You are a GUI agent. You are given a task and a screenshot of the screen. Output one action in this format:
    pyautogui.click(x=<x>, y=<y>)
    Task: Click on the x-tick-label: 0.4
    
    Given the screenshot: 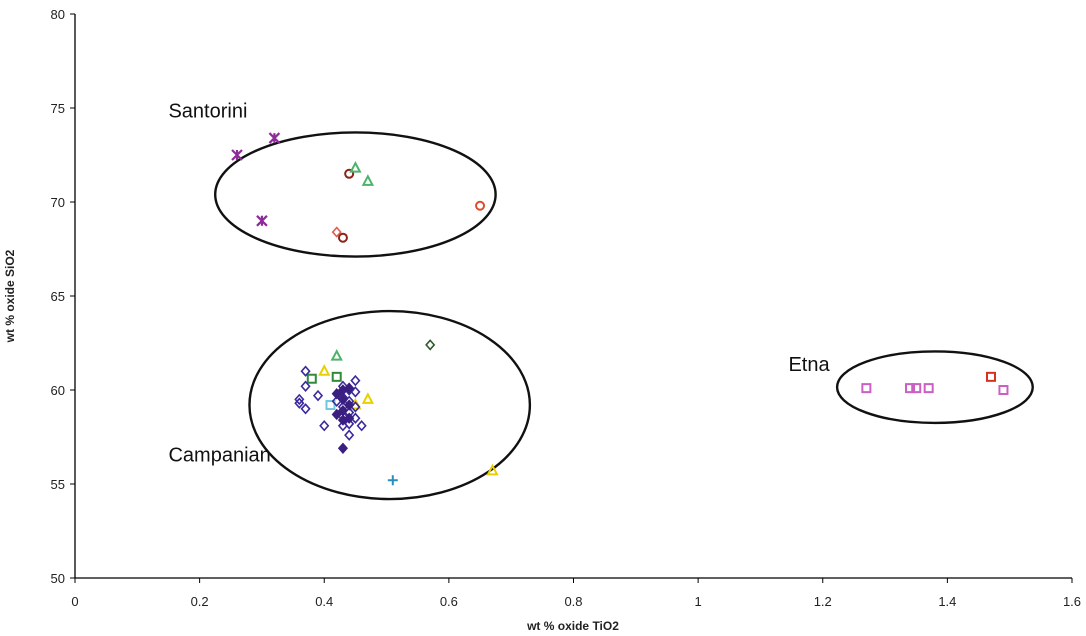 What is the action you would take?
    pyautogui.click(x=324, y=601)
    